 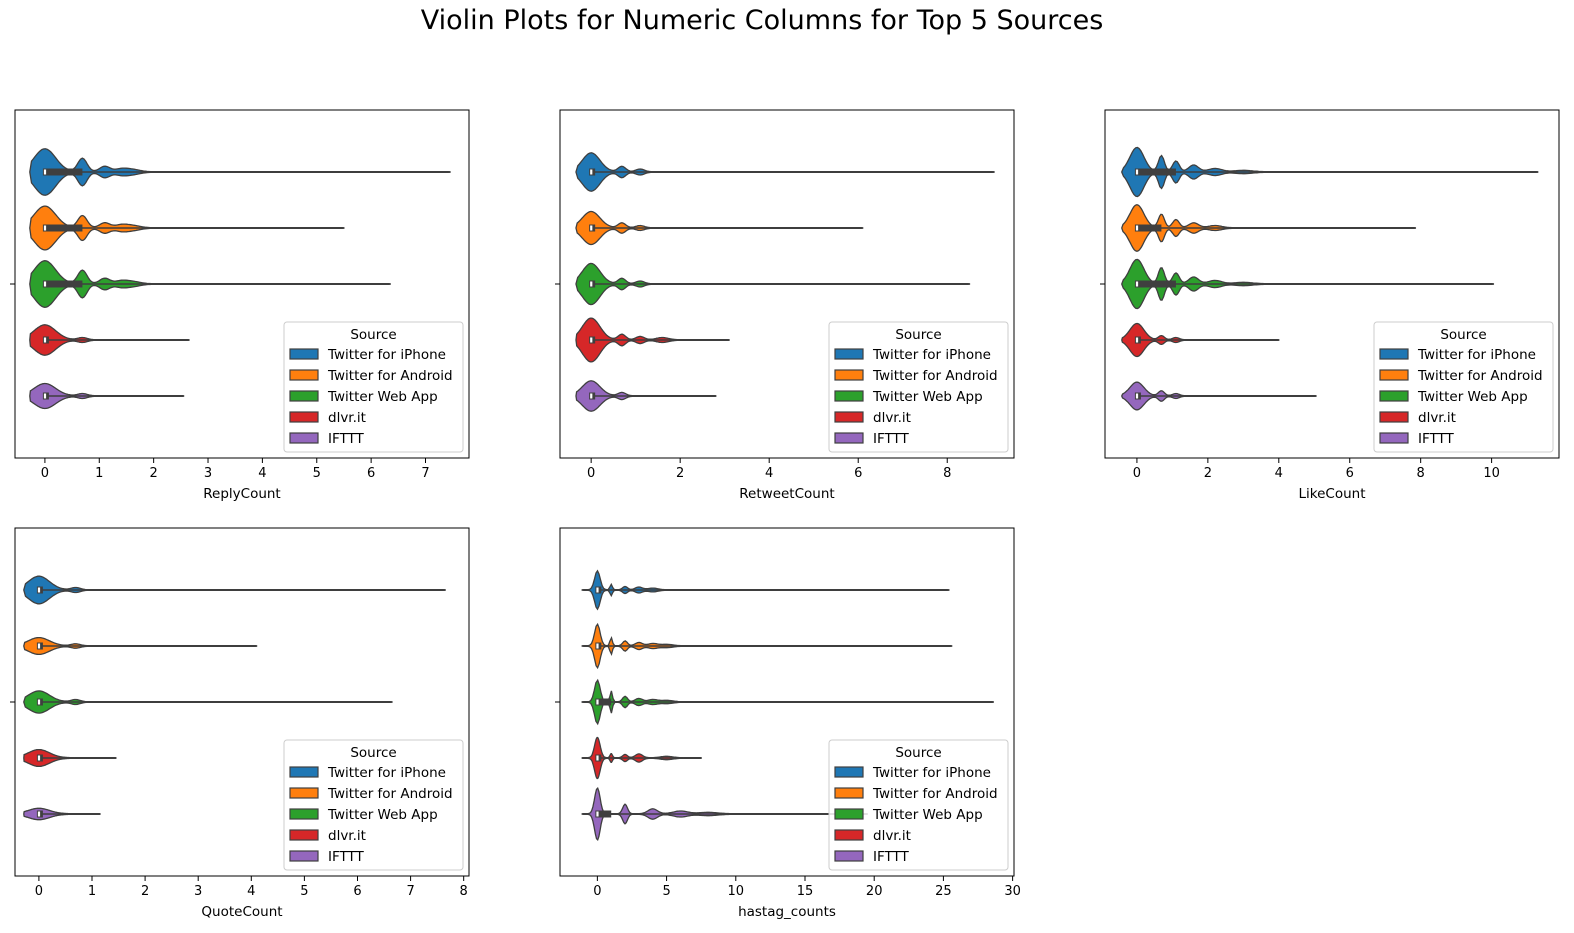 I want to click on x-tick-label: 1, so click(x=99, y=473).